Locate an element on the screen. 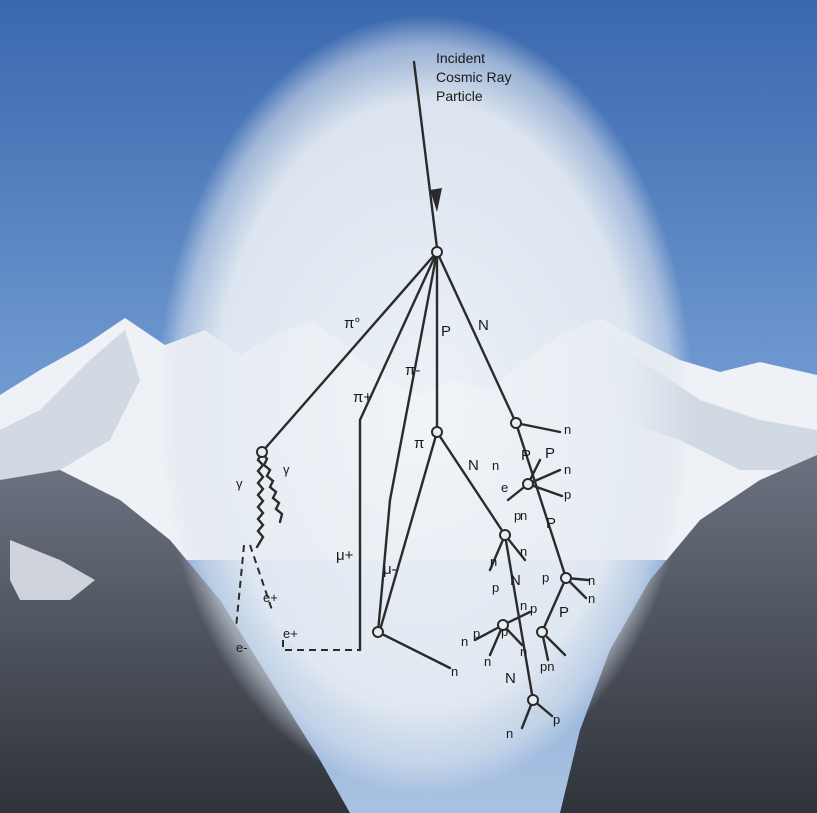 The image size is (817, 813). title-line-2: Cosmic Ray is located at coordinates (473, 77).